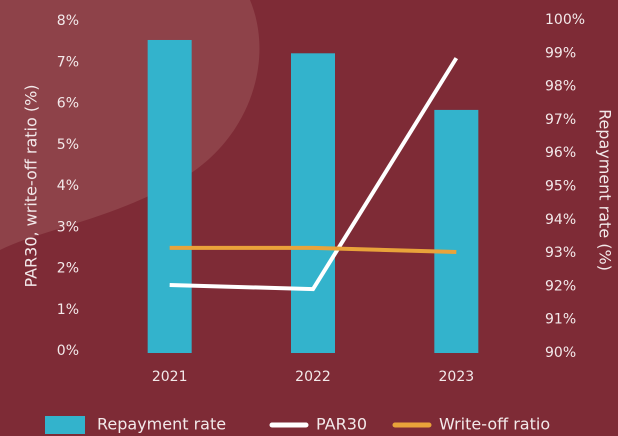 The width and height of the screenshot is (618, 436). I want to click on legend-label: Write-off ratio, so click(494, 424).